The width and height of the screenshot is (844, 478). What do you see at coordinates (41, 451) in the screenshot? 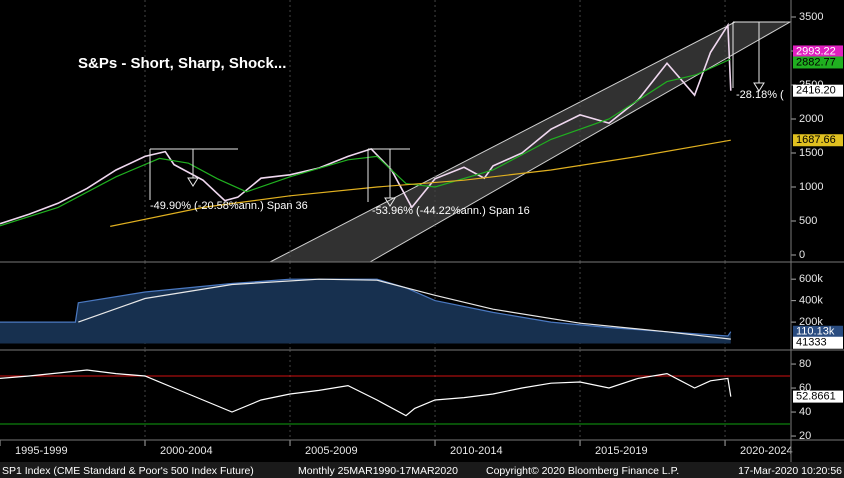
I see `x-tick-label: 1995-1999` at bounding box center [41, 451].